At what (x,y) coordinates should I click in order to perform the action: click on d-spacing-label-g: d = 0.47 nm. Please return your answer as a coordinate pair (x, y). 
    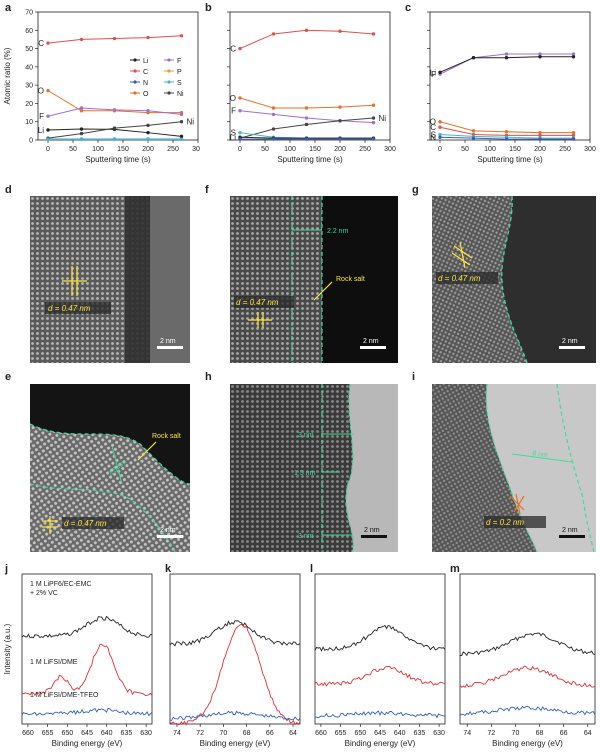
    Looking at the image, I should click on (459, 278).